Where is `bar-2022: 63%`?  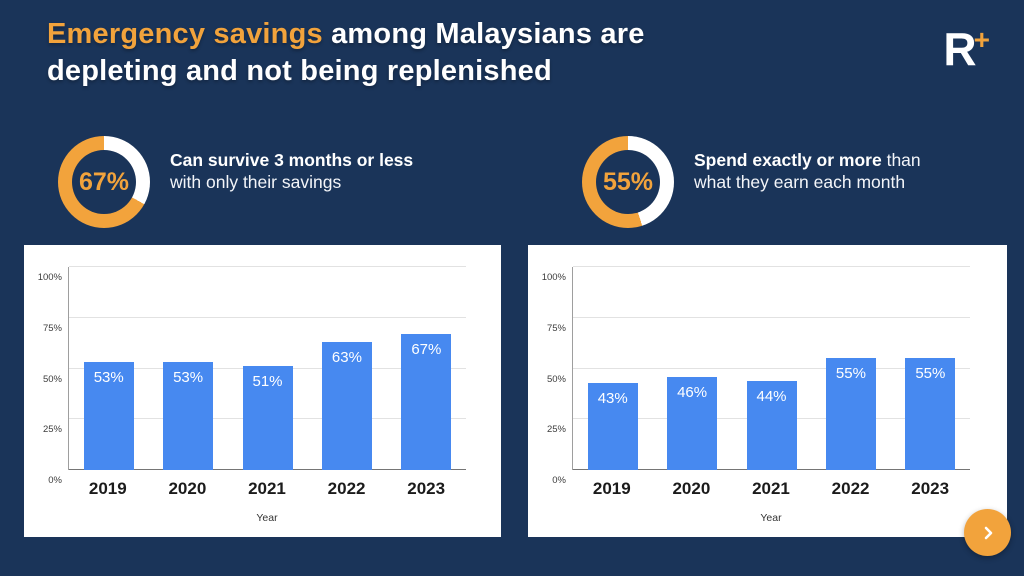
bar-2022: 63% is located at coordinates (346, 406).